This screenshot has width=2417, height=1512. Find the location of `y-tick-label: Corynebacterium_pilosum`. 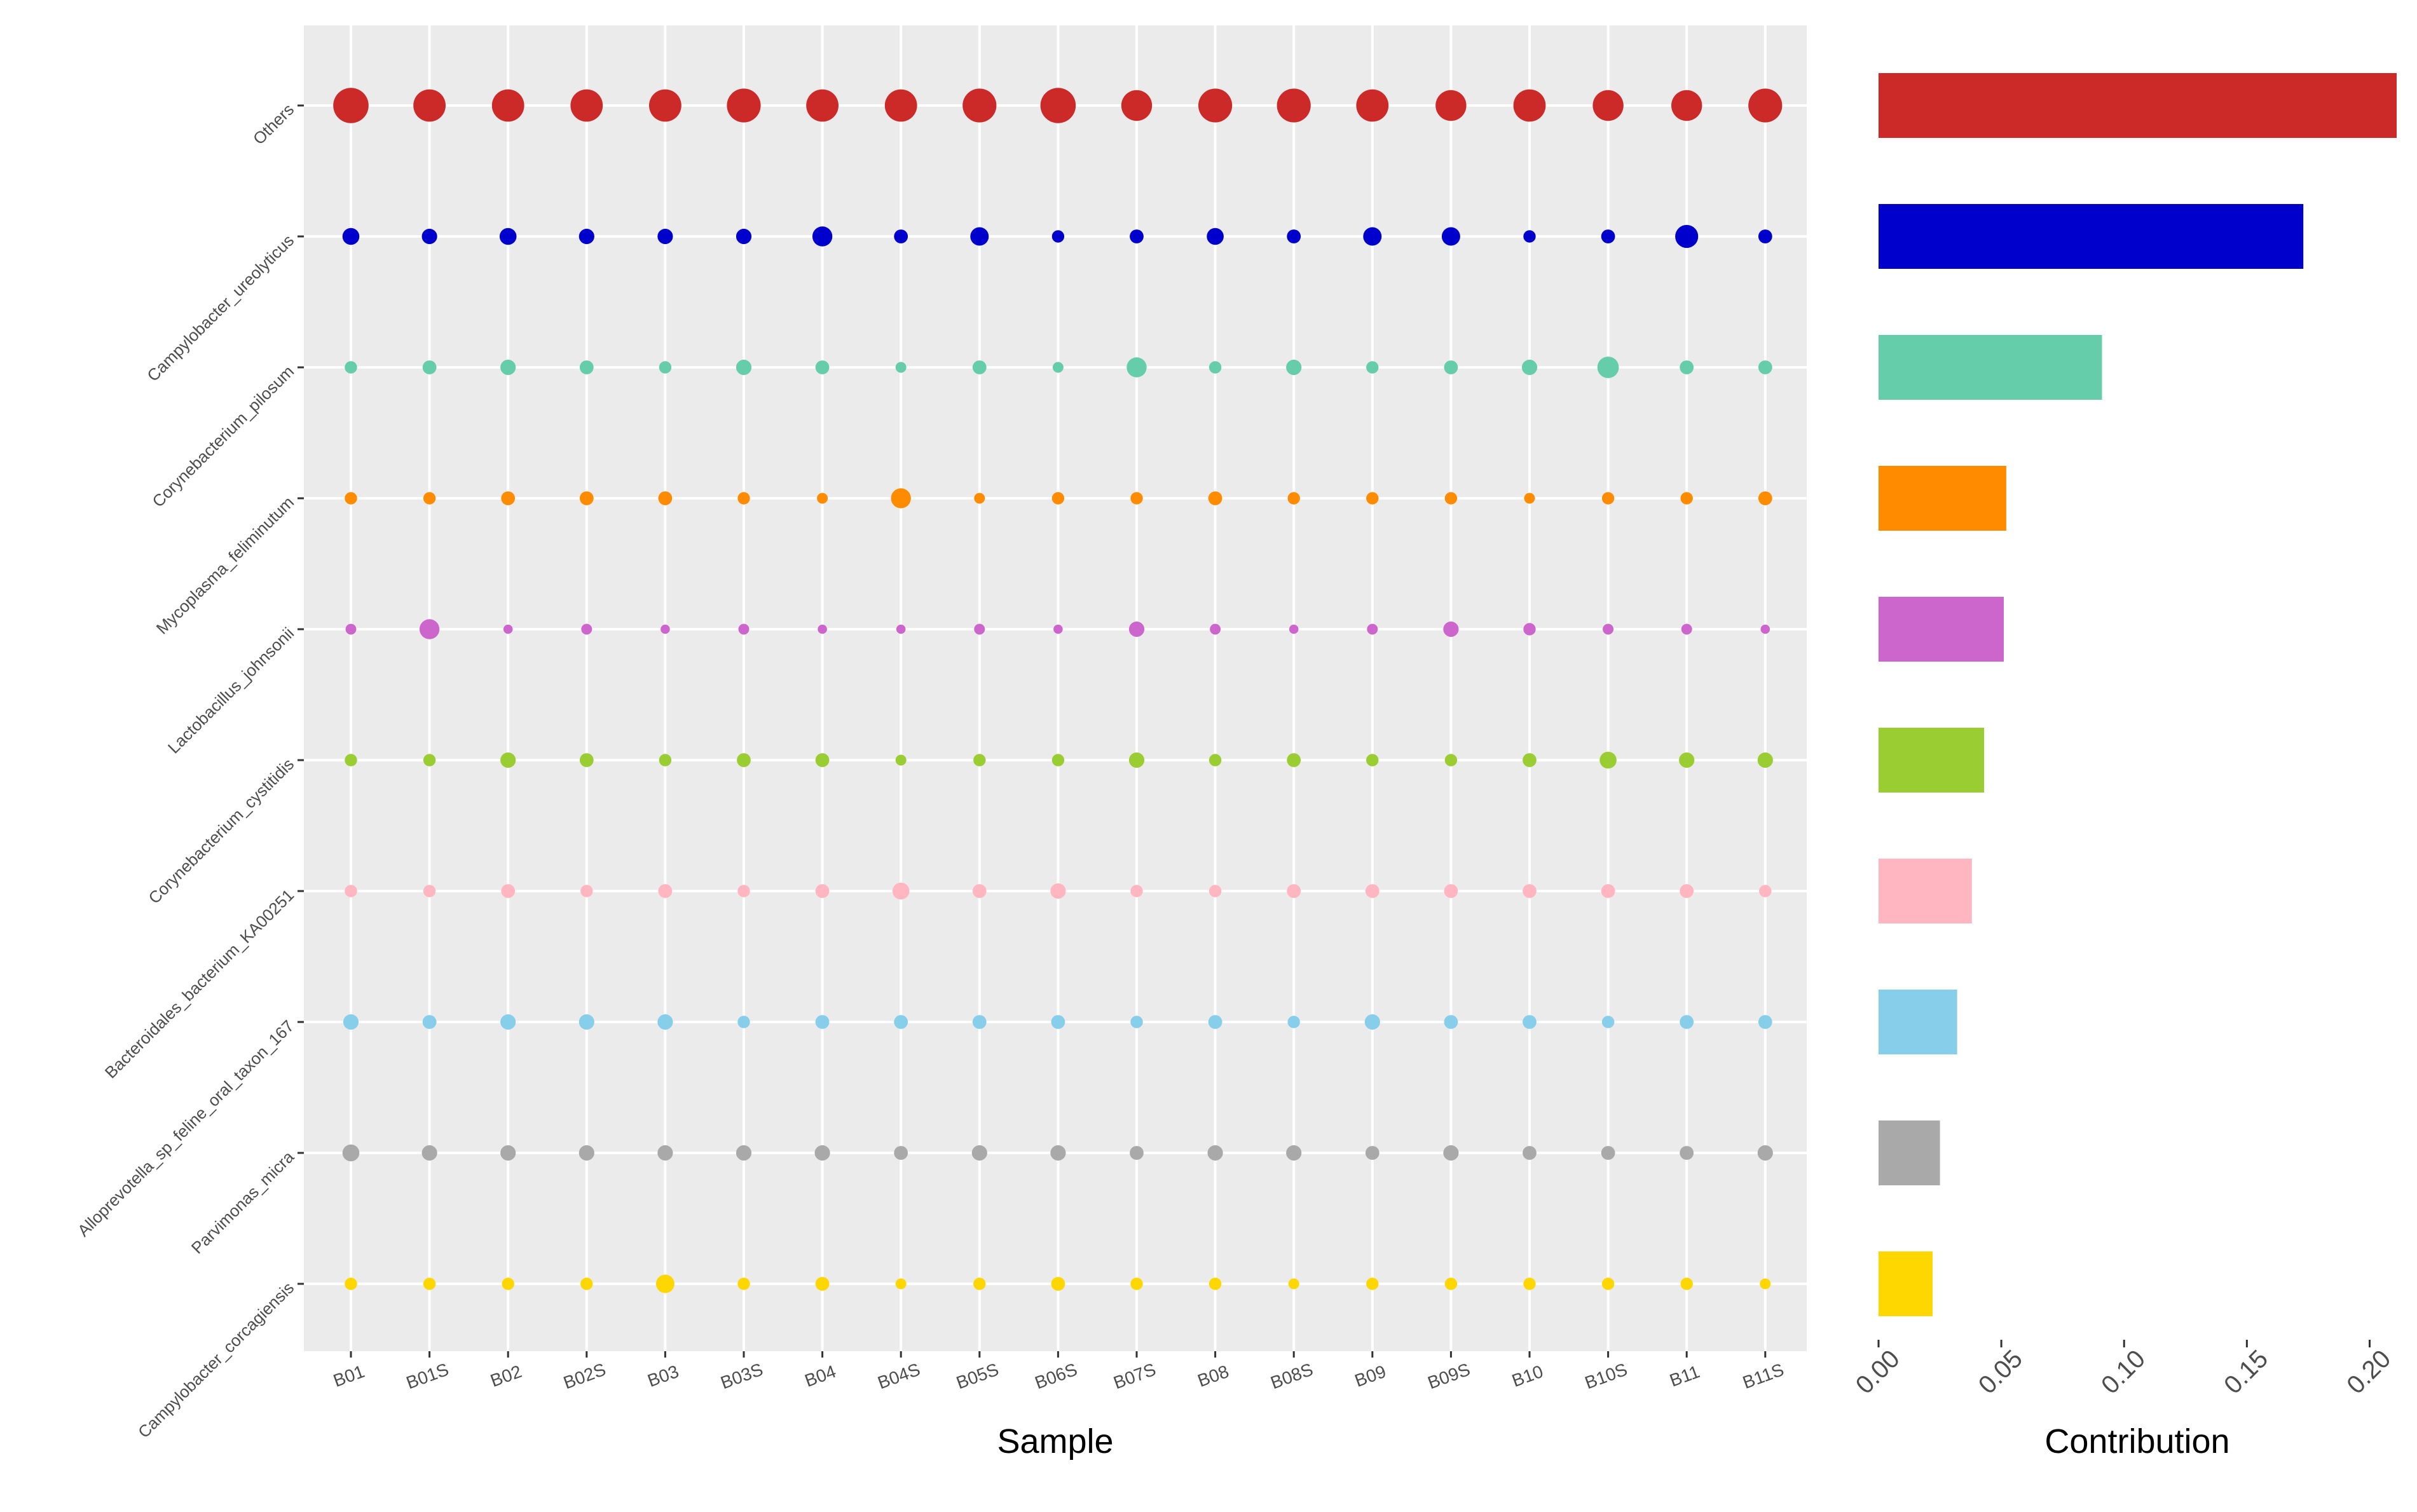

y-tick-label: Corynebacterium_pilosum is located at coordinates (223, 437).